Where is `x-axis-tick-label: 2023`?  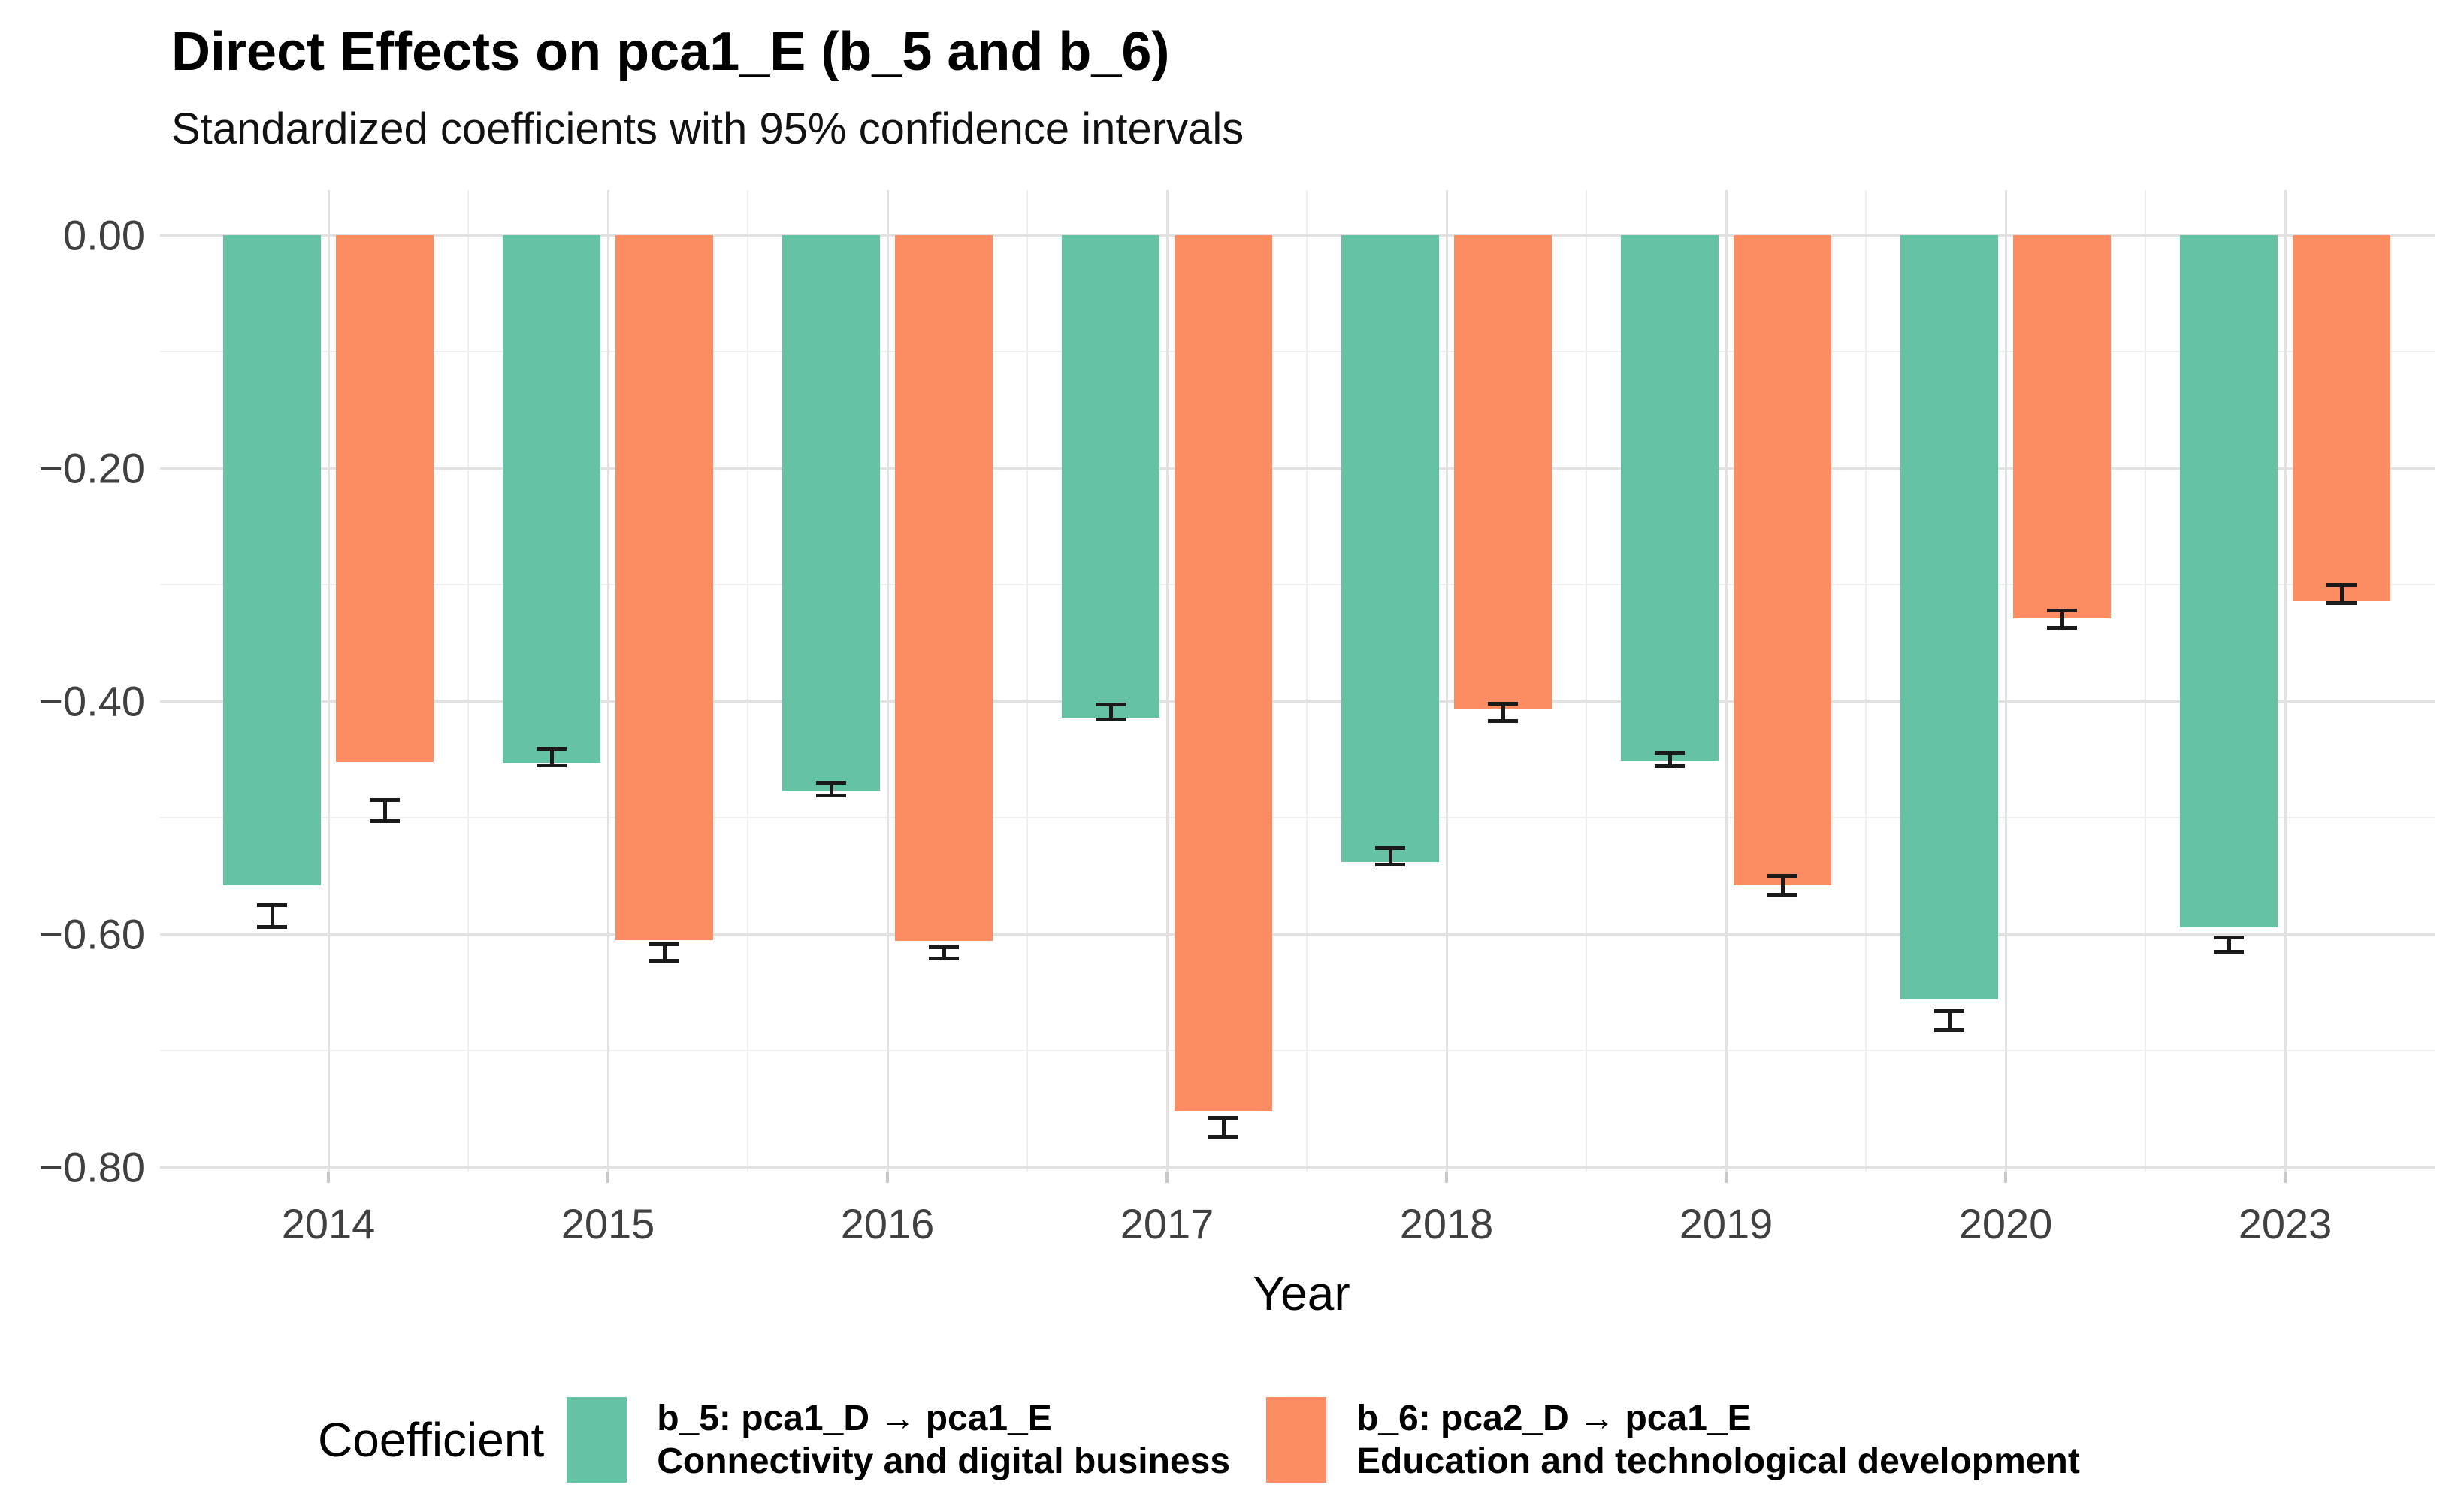
x-axis-tick-label: 2023 is located at coordinates (2285, 1223).